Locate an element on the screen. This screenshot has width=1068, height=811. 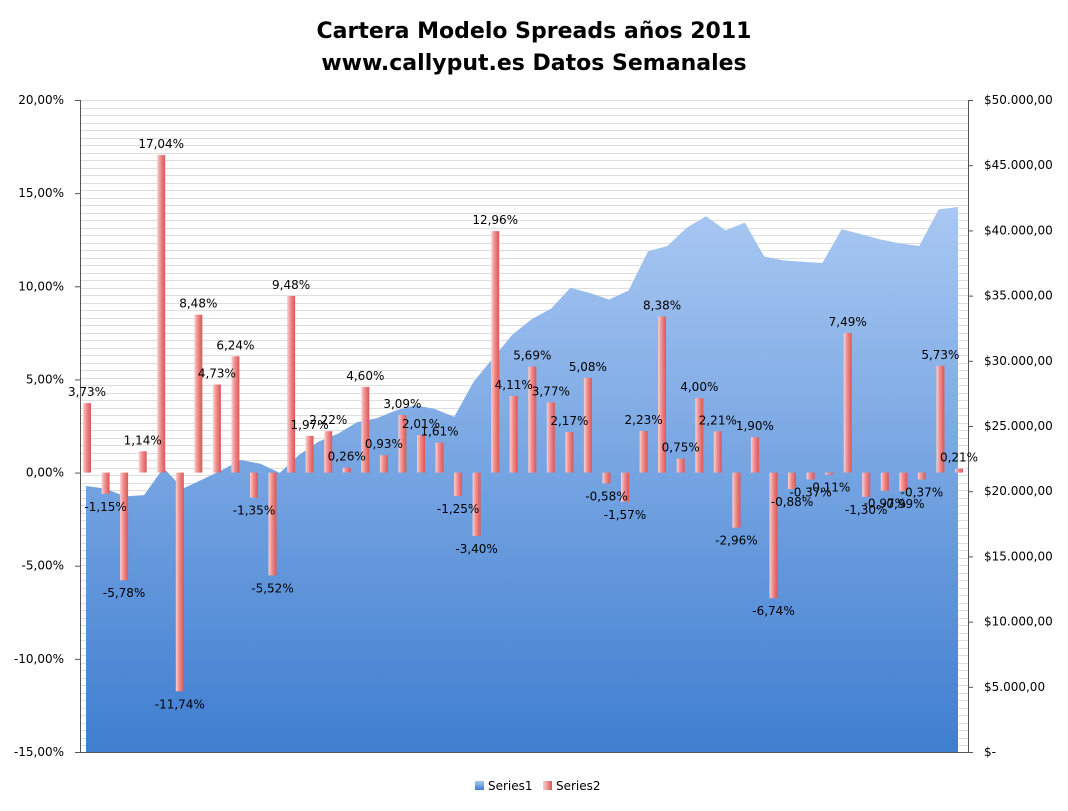
series2-data-label: 2,23% is located at coordinates (644, 420).